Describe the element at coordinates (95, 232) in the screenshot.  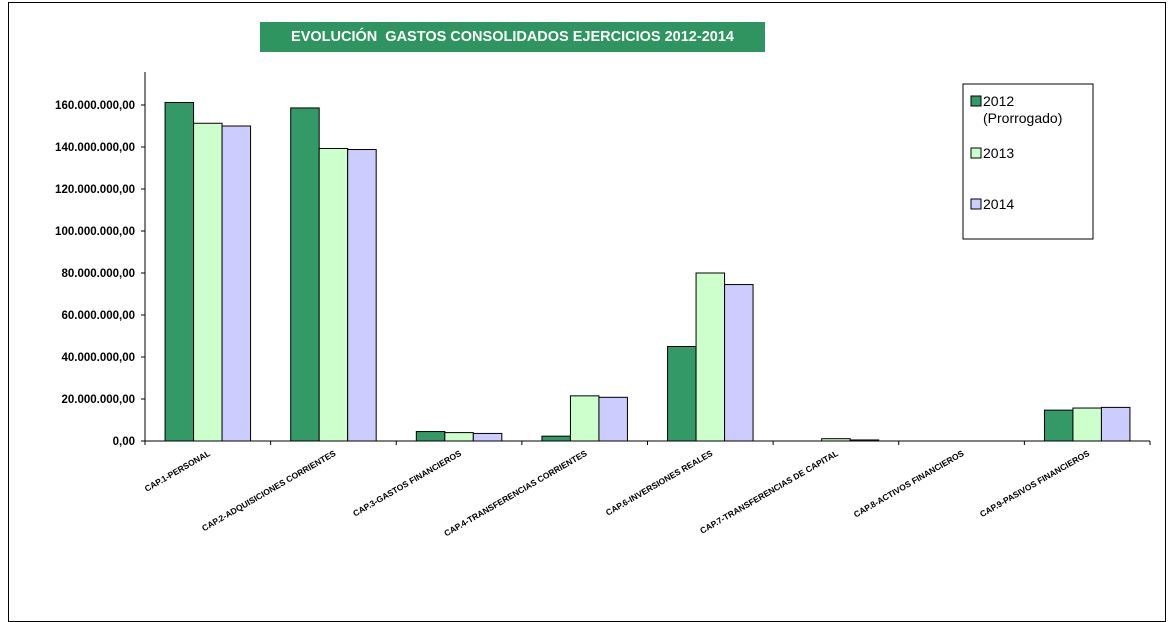
I see `y-tick-label: 100.000.000,00` at that location.